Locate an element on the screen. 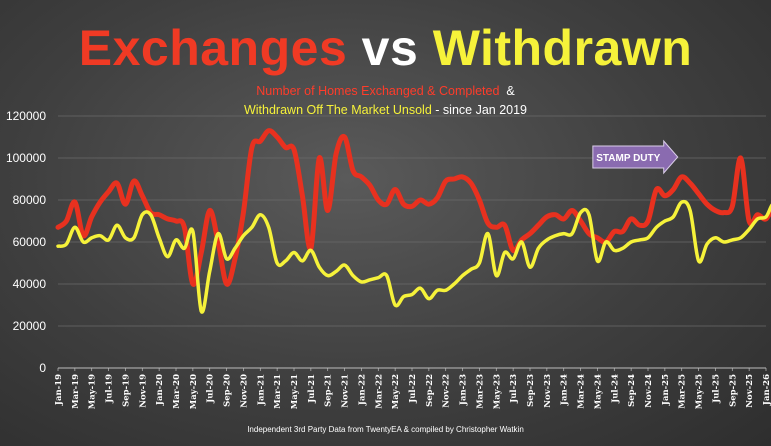  x-tick-label: Nov-22 is located at coordinates (447, 391).